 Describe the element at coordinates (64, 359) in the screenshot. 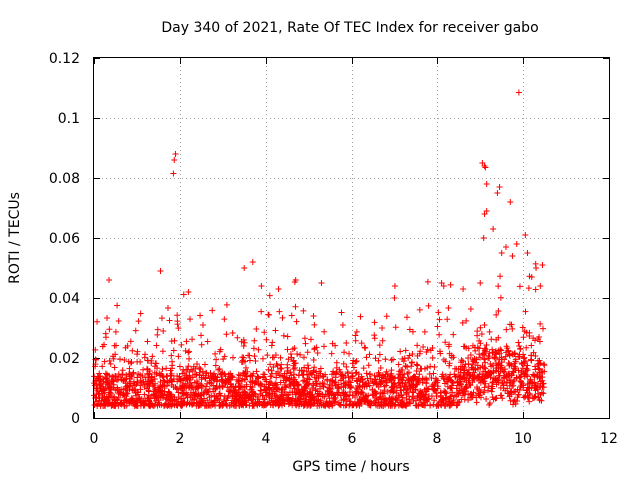

I see `y-tick-label: 0.02` at that location.